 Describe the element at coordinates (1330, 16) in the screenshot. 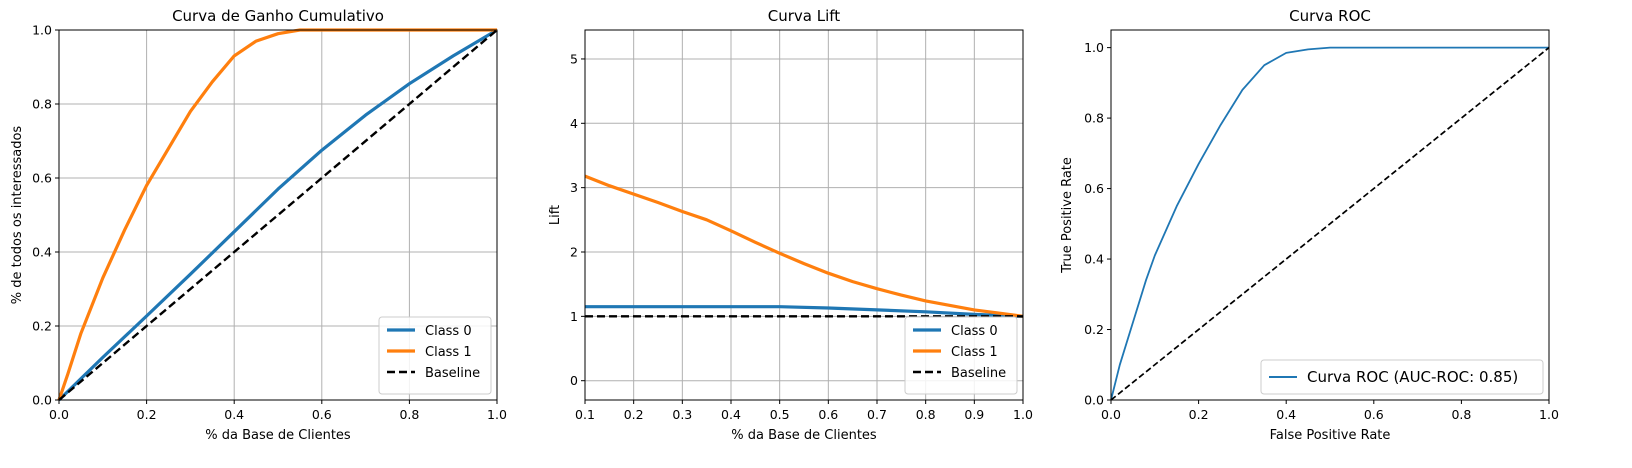

I see `chart-title: Curva ROC` at that location.